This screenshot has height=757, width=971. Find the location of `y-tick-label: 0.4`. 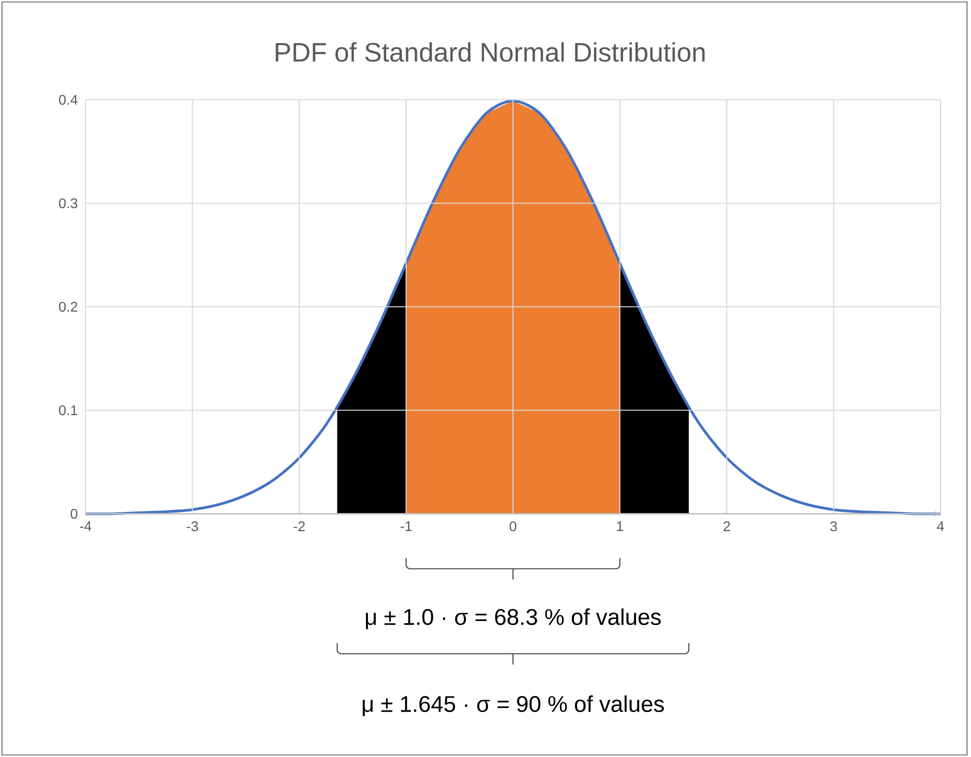

y-tick-label: 0.4 is located at coordinates (68, 99).